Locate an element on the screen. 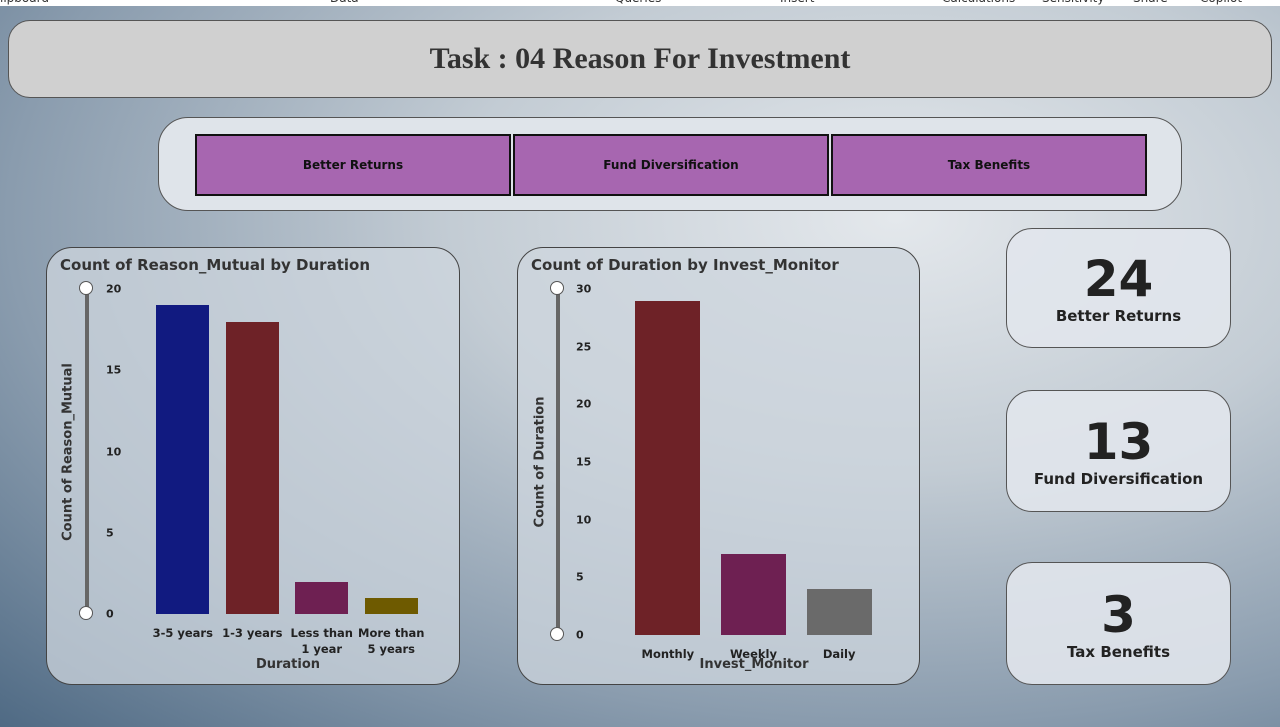 The image size is (1280, 727). x-tick-label: Weekly is located at coordinates (753, 654).